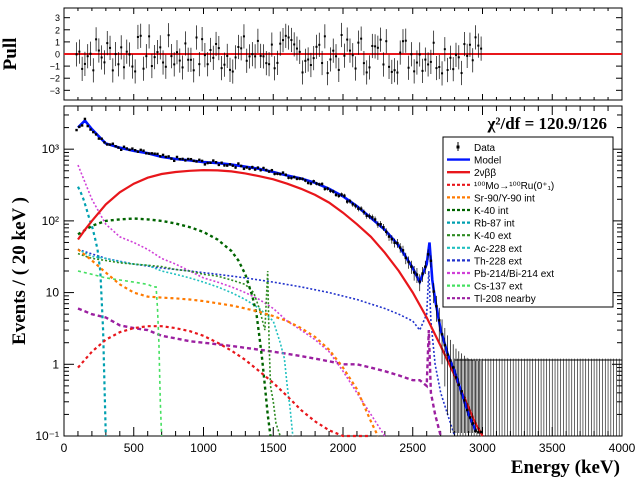  Describe the element at coordinates (134, 448) in the screenshot. I see `x-tick-label: 500` at that location.